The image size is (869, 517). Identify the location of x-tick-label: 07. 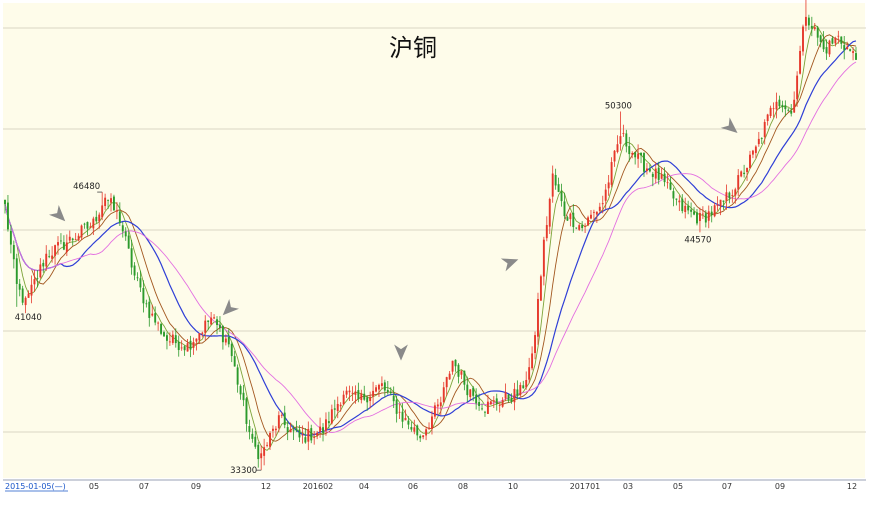
(144, 486).